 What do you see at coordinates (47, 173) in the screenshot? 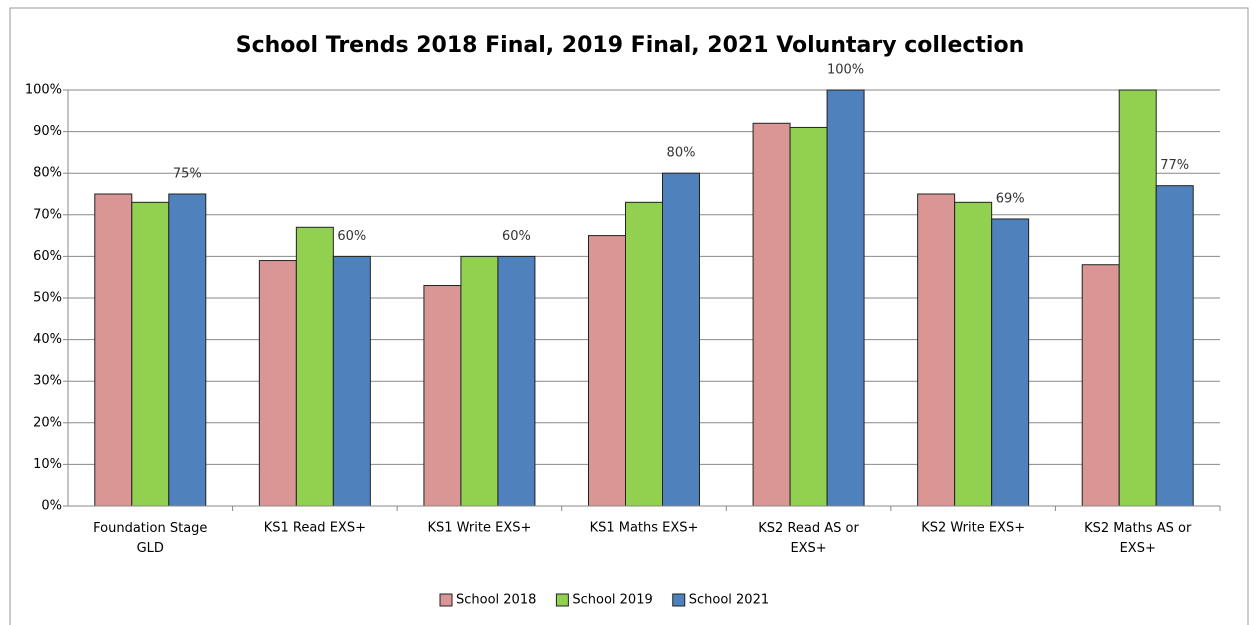
I see `y-tick-label: 80%` at bounding box center [47, 173].